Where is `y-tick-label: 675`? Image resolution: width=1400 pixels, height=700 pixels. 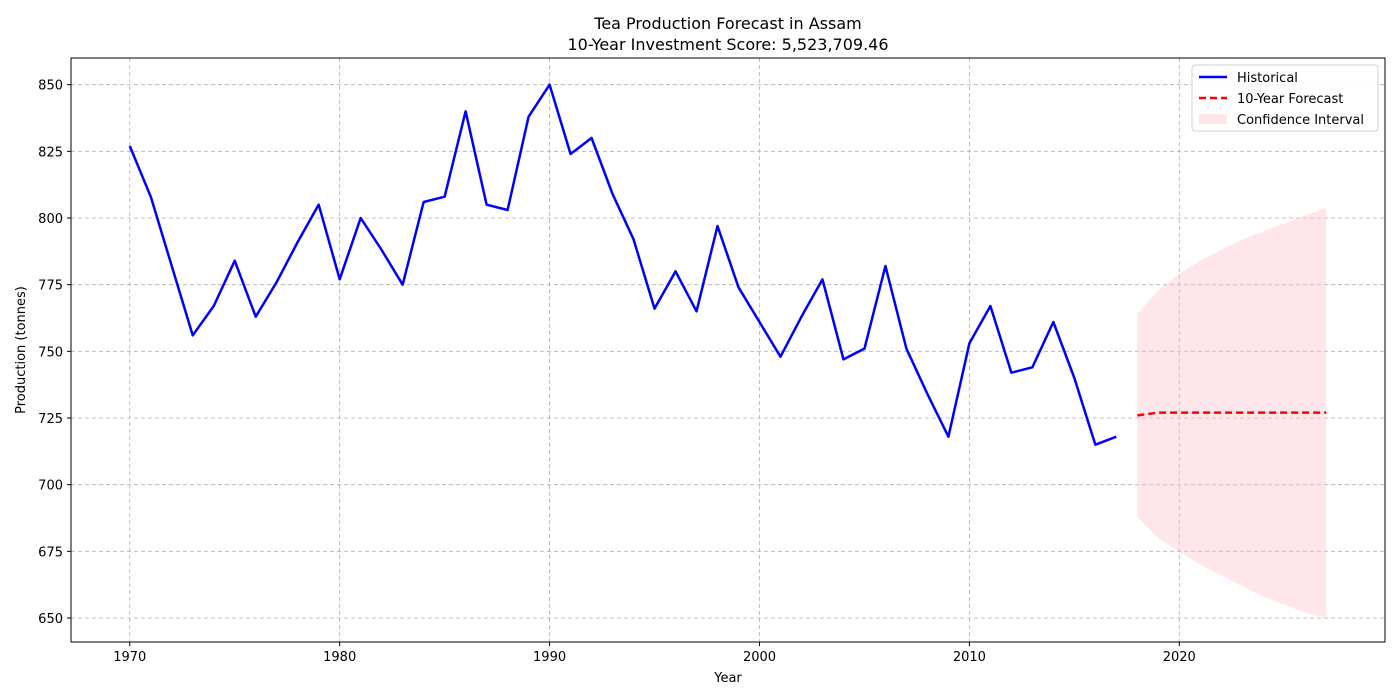 y-tick-label: 675 is located at coordinates (50, 552).